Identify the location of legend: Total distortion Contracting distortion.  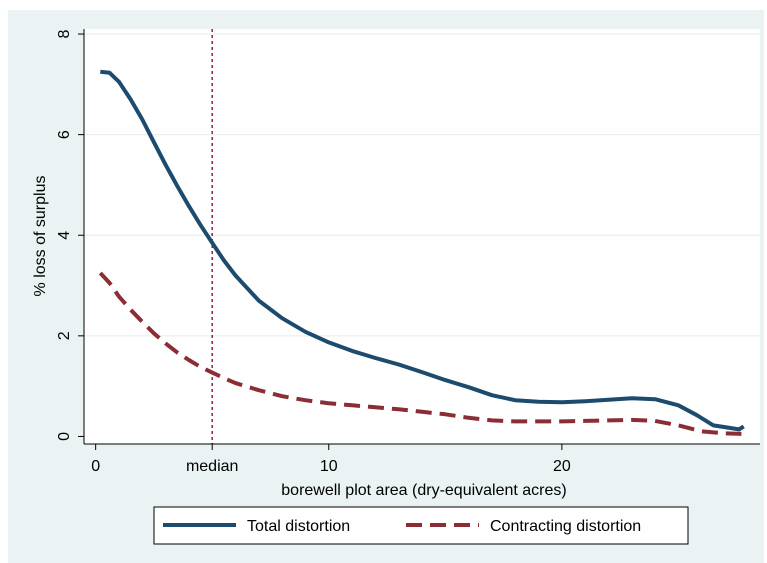
(421, 525).